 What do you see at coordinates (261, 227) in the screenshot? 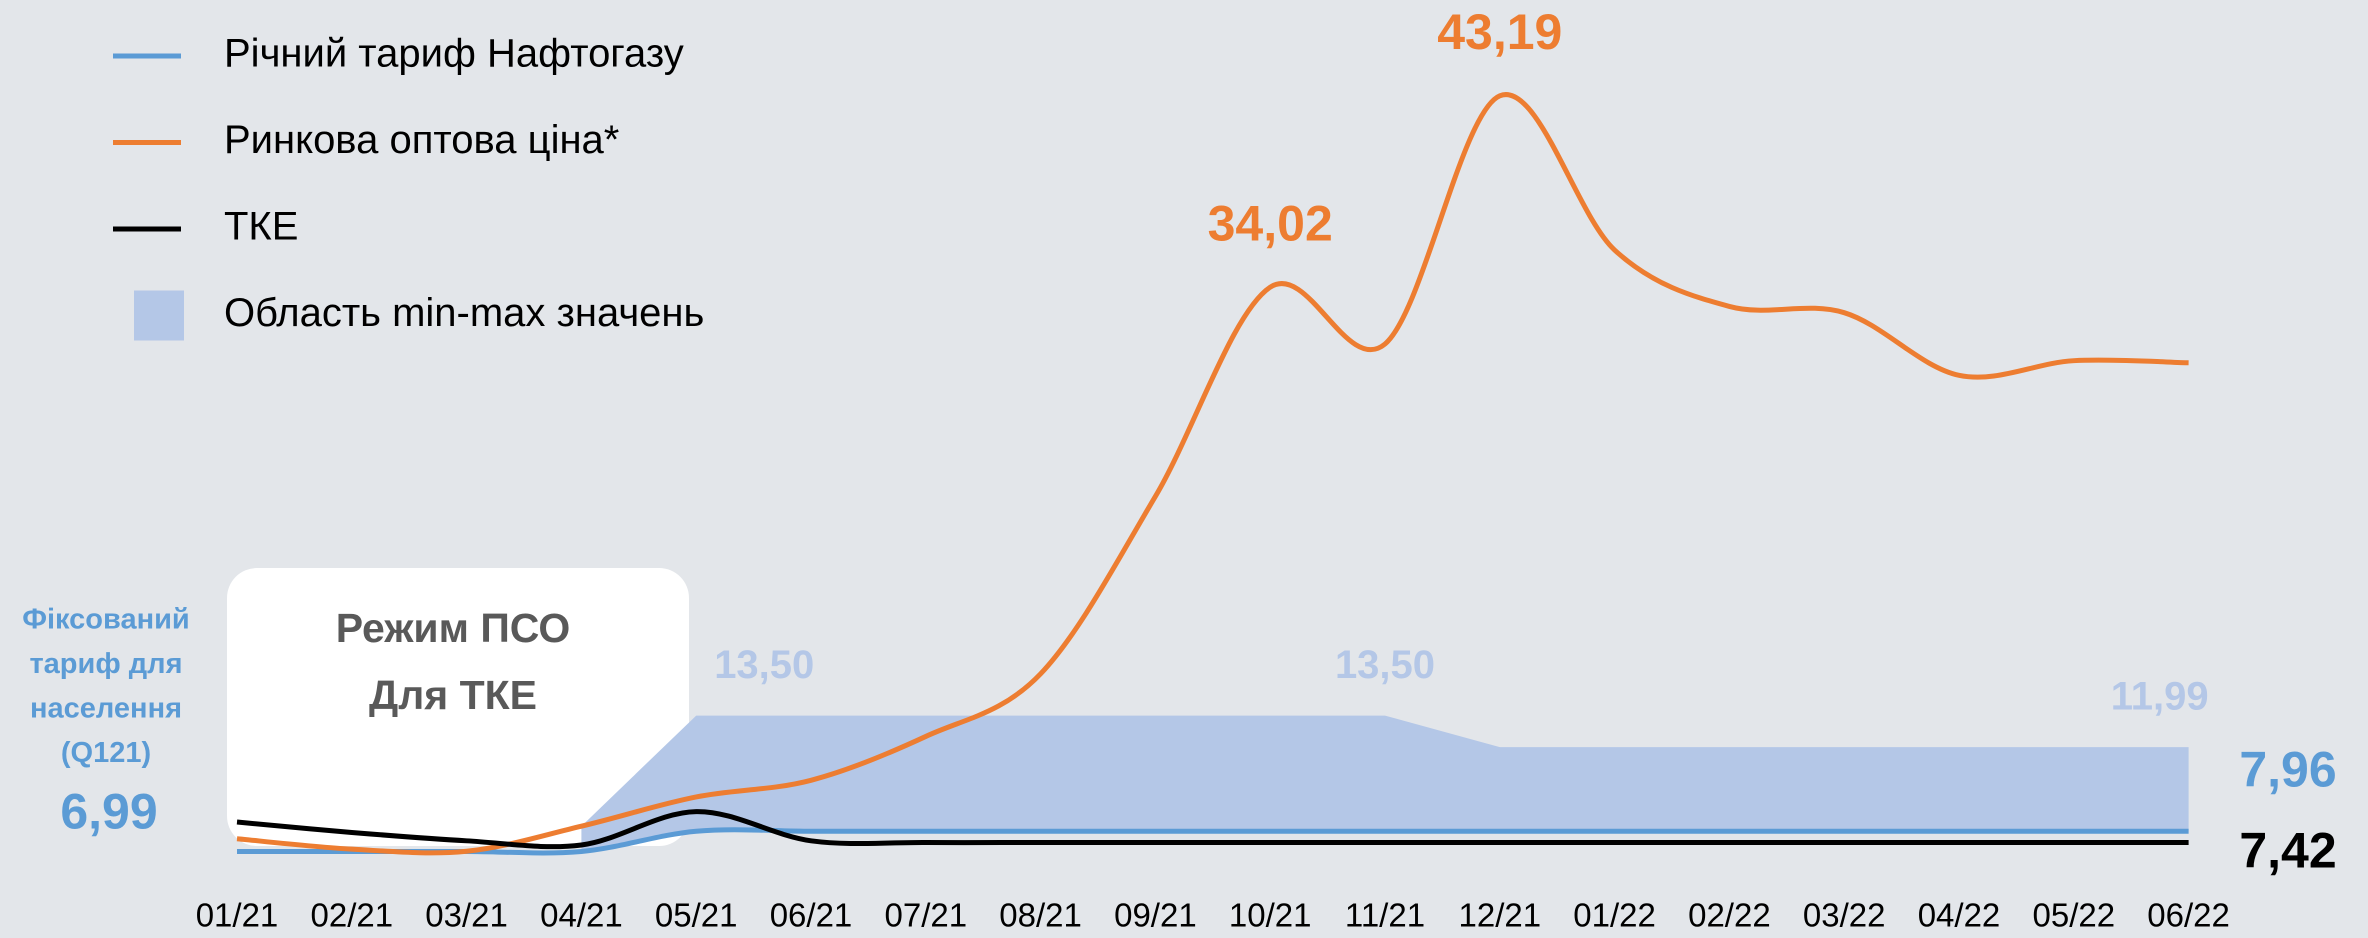
I see `legend-label: ТКЕ` at bounding box center [261, 227].